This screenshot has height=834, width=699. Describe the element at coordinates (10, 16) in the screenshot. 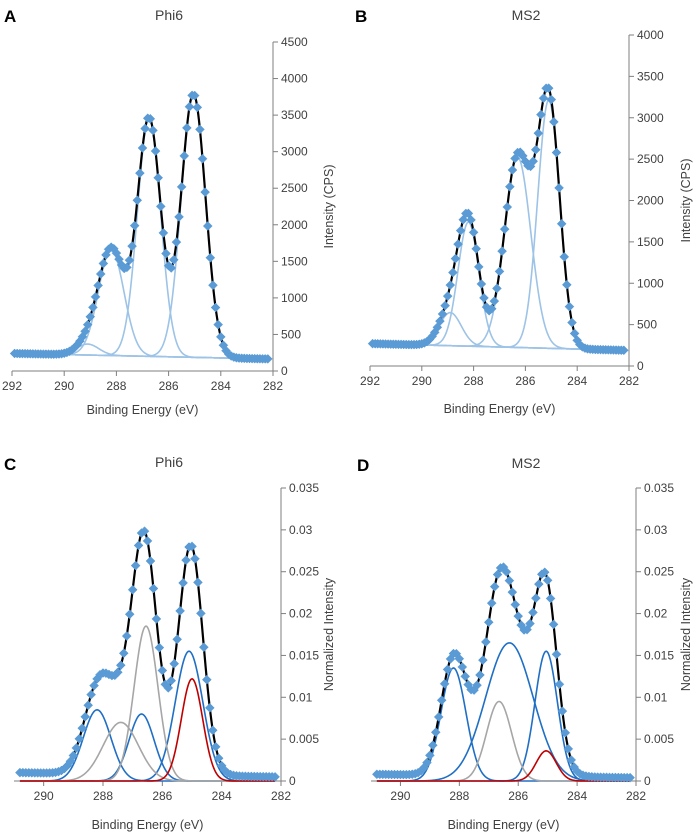

I see `panel-letter: A` at that location.